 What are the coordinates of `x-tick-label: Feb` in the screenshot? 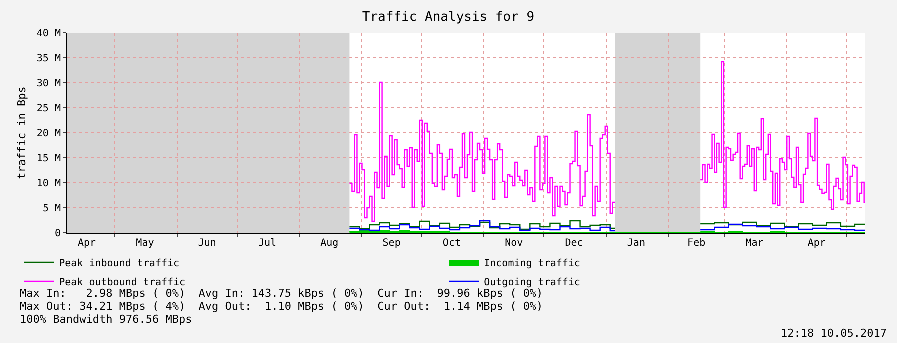 It's located at (697, 243).